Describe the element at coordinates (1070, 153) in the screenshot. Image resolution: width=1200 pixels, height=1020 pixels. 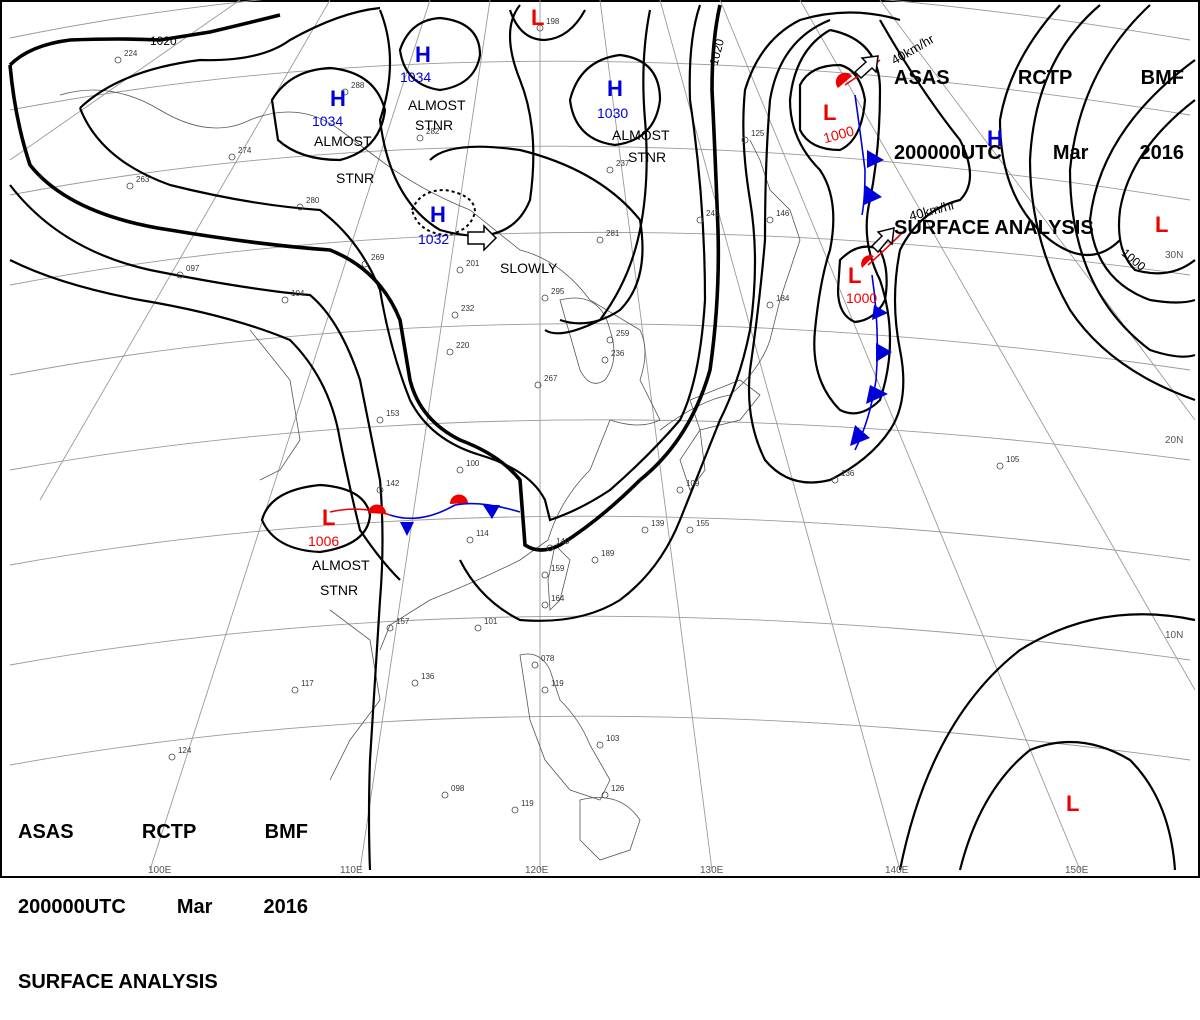
I see `header-month: Mar` at that location.